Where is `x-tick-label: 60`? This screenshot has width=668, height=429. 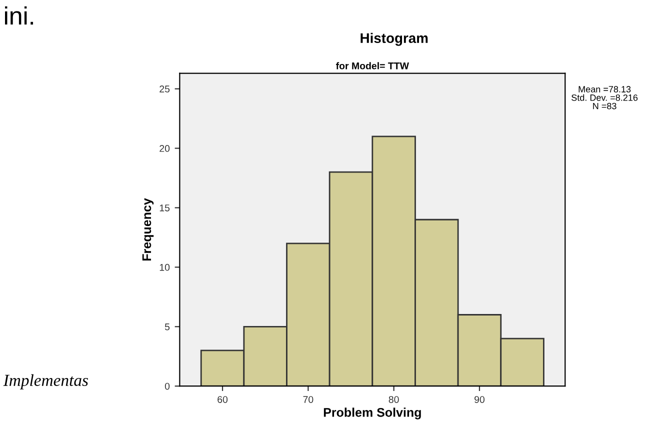 x-tick-label: 60 is located at coordinates (223, 399).